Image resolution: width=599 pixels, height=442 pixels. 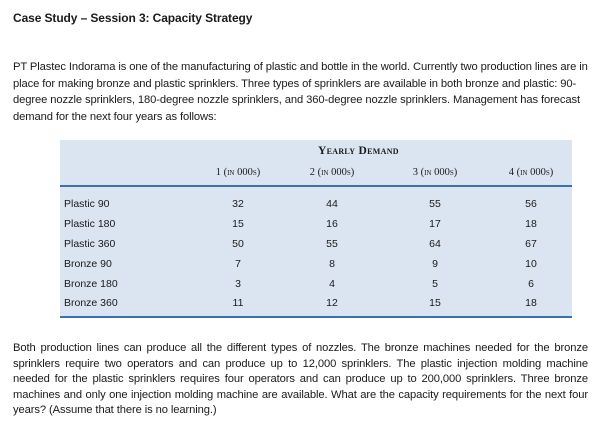 I want to click on table-cell: 9, so click(x=435, y=264).